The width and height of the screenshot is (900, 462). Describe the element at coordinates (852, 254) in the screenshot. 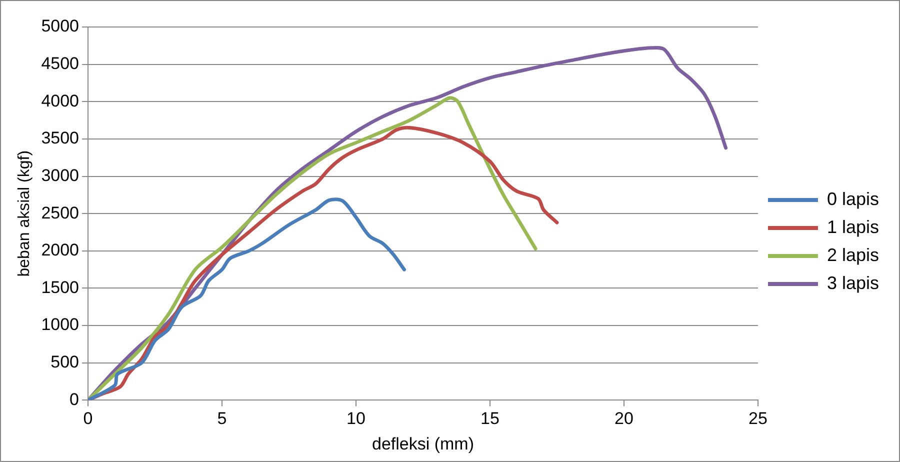

I see `legend-label: 2 lapis` at that location.